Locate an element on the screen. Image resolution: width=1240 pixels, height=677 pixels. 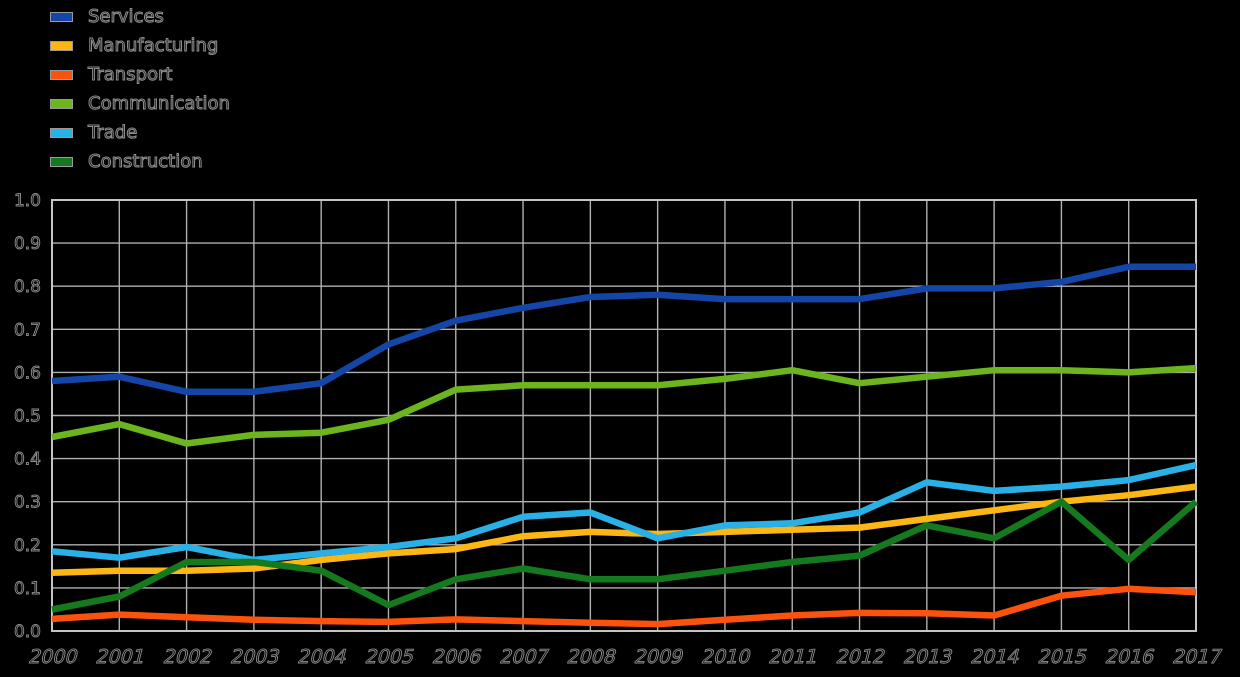
x-tick-label: 2007 is located at coordinates (525, 656).